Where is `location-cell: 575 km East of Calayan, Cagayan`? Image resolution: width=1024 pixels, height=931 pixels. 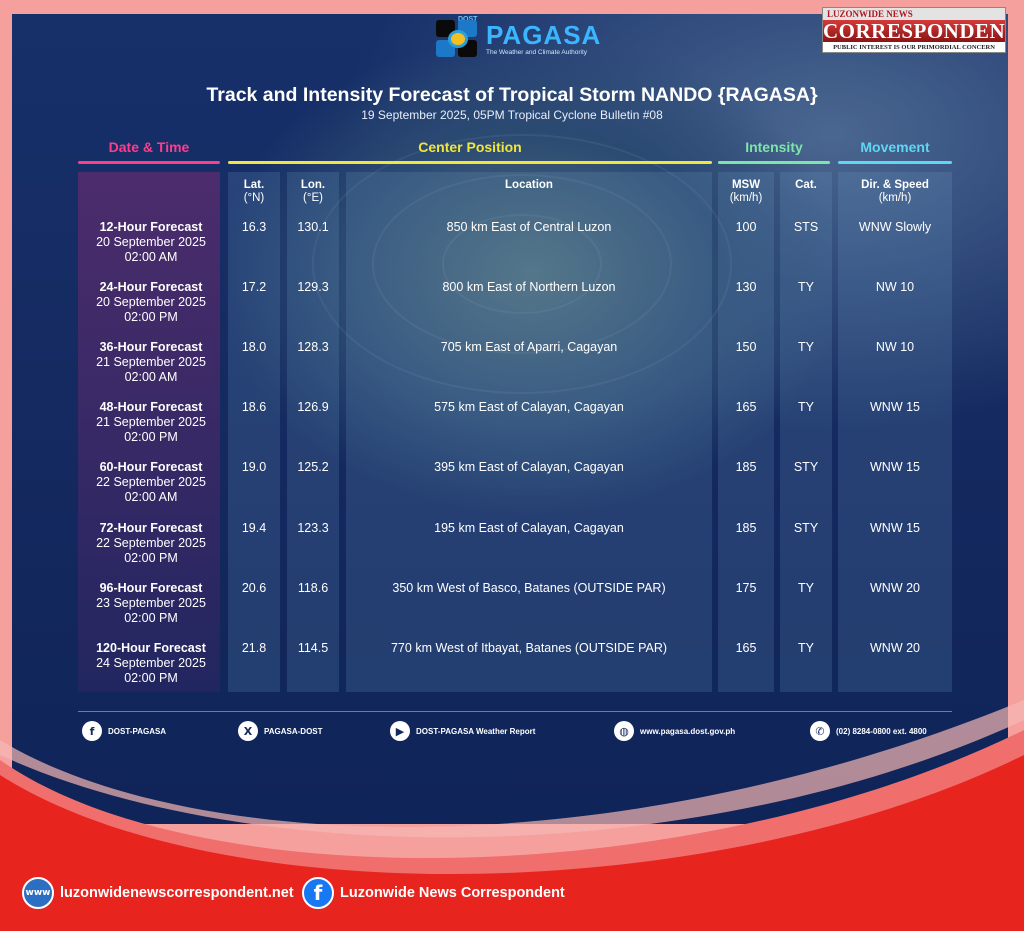
location-cell: 575 km East of Calayan, Cagayan is located at coordinates (529, 407).